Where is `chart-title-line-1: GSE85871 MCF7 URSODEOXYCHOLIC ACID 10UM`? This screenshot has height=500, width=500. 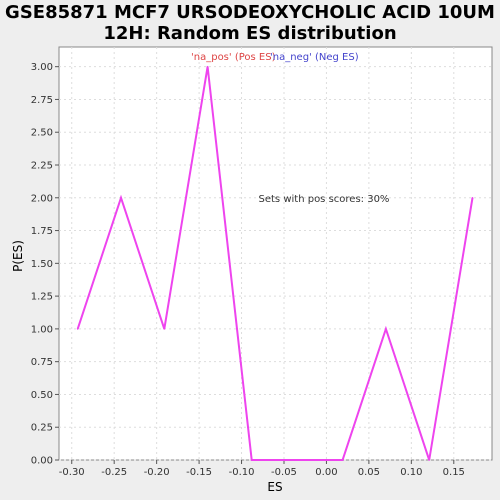 chart-title-line-1: GSE85871 MCF7 URSODEOXYCHOLIC ACID 10UM is located at coordinates (250, 12).